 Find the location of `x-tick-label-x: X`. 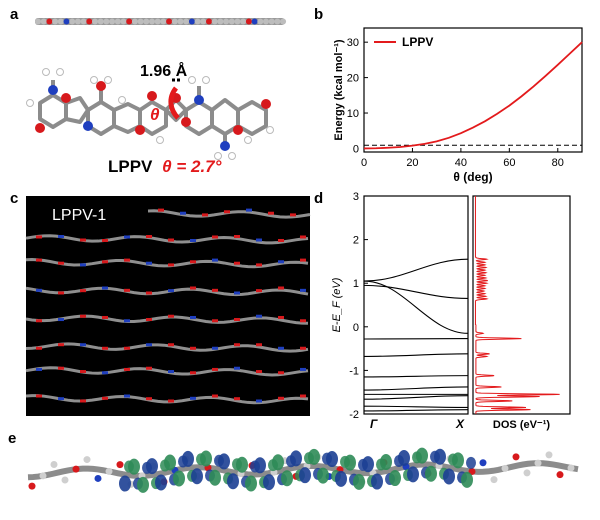

x-tick-label-x: X is located at coordinates (460, 424).